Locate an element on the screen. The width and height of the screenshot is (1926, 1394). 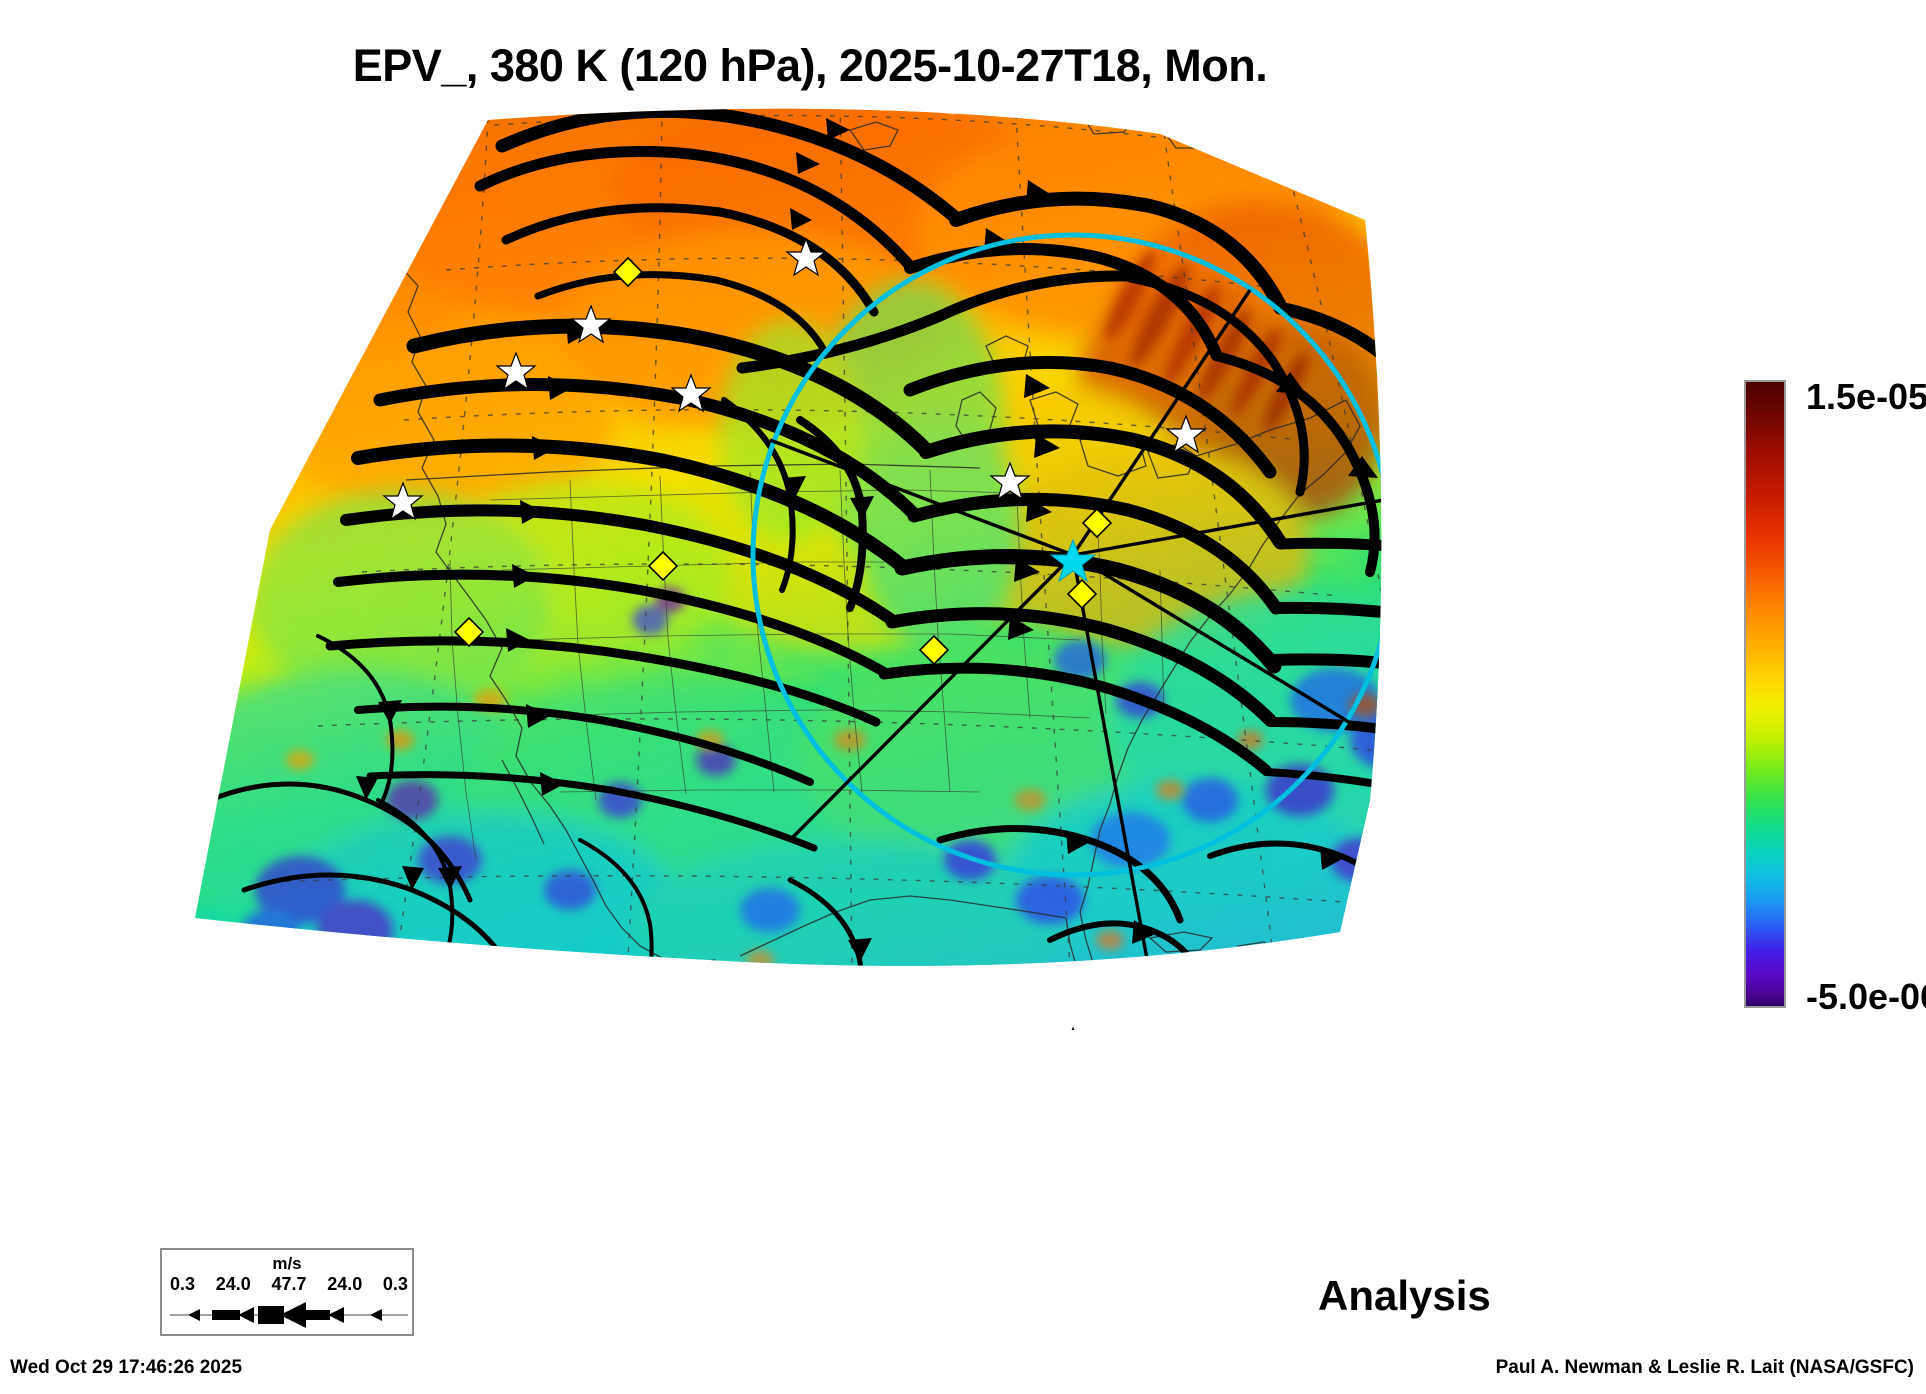
wind-legend-tick-labels: 0.3 24.0 47.7 24.0 0.3 is located at coordinates (289, 1284).